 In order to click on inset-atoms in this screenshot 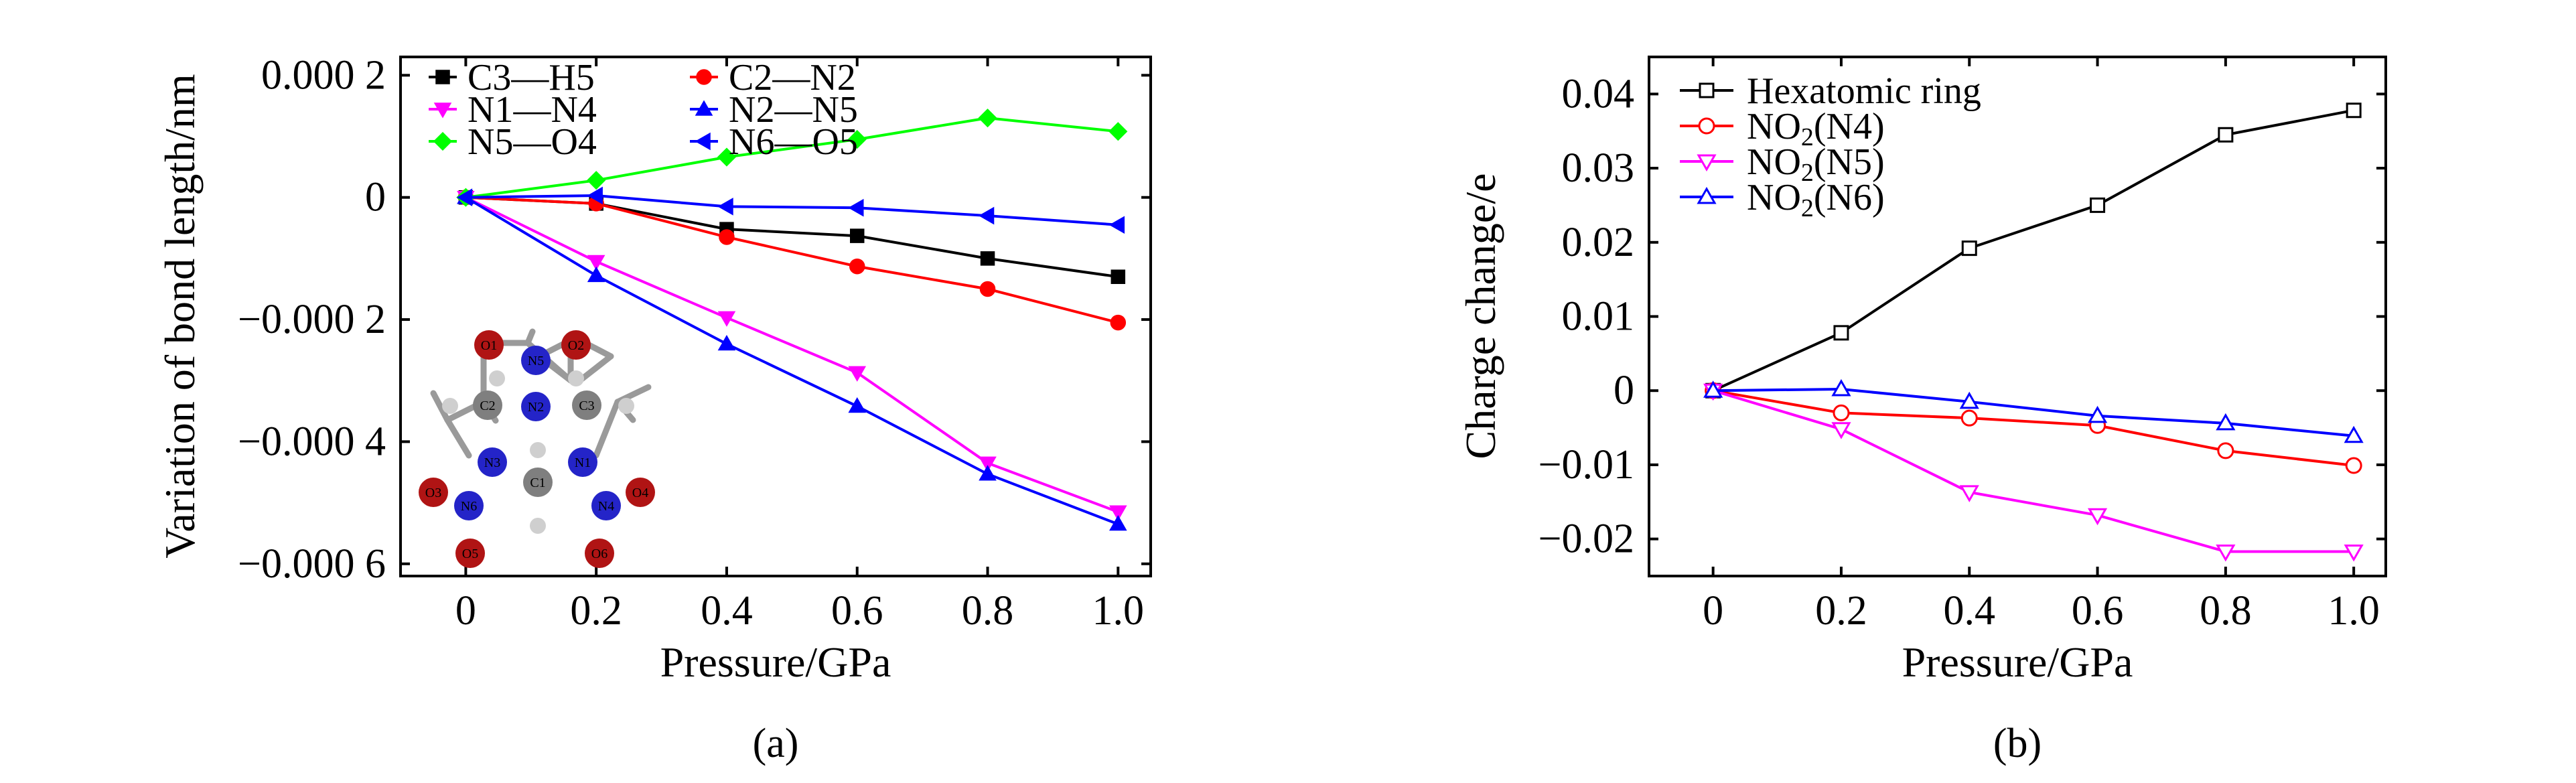, I will do `click(537, 449)`.